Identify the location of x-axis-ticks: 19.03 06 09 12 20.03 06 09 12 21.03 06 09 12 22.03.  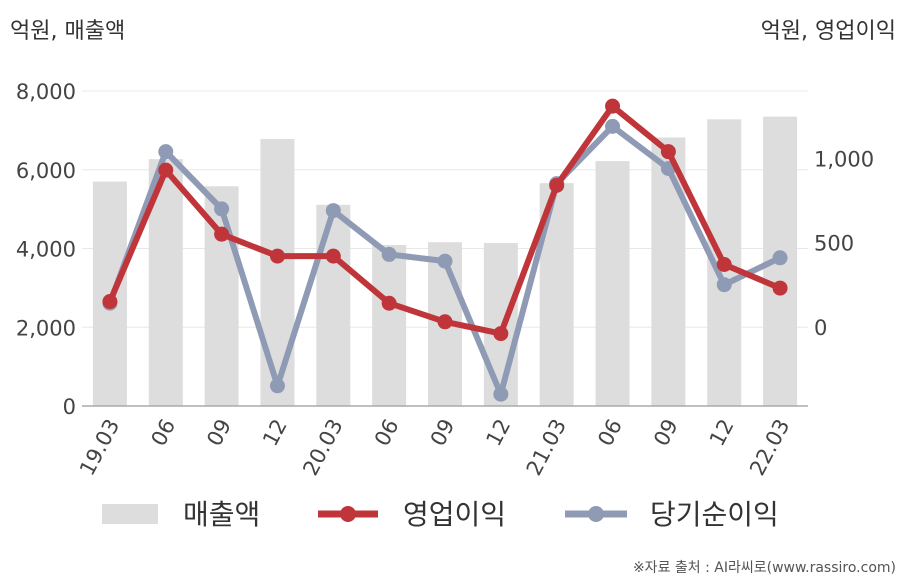
(435, 447).